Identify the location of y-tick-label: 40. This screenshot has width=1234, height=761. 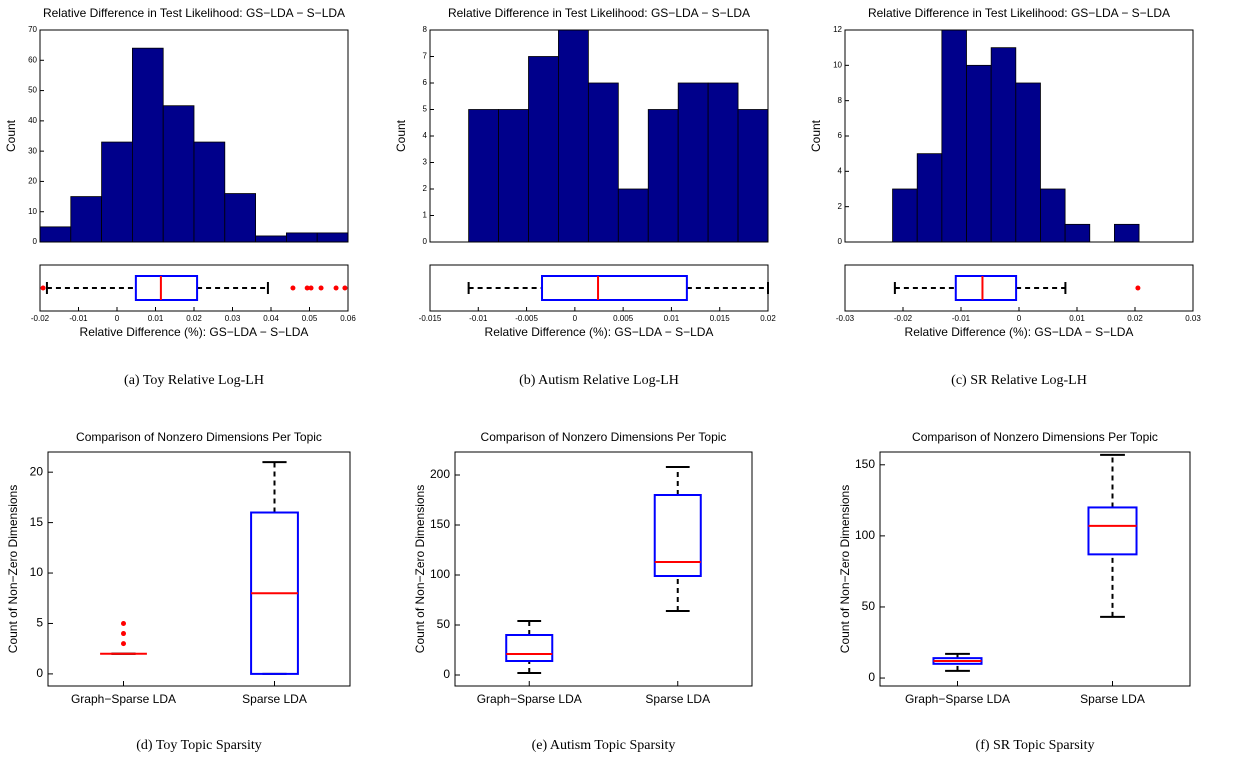
(32, 120).